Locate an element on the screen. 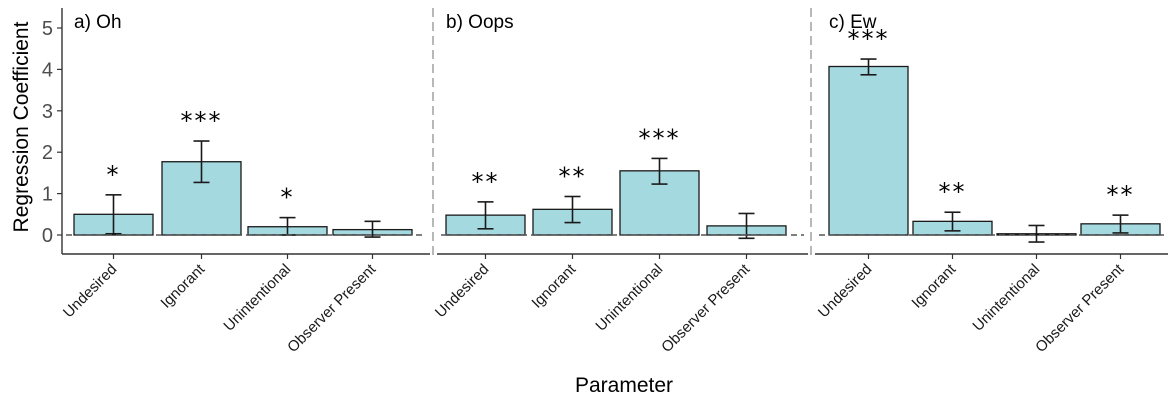 The image size is (1172, 400). y-tick-label: 2 is located at coordinates (47, 153).